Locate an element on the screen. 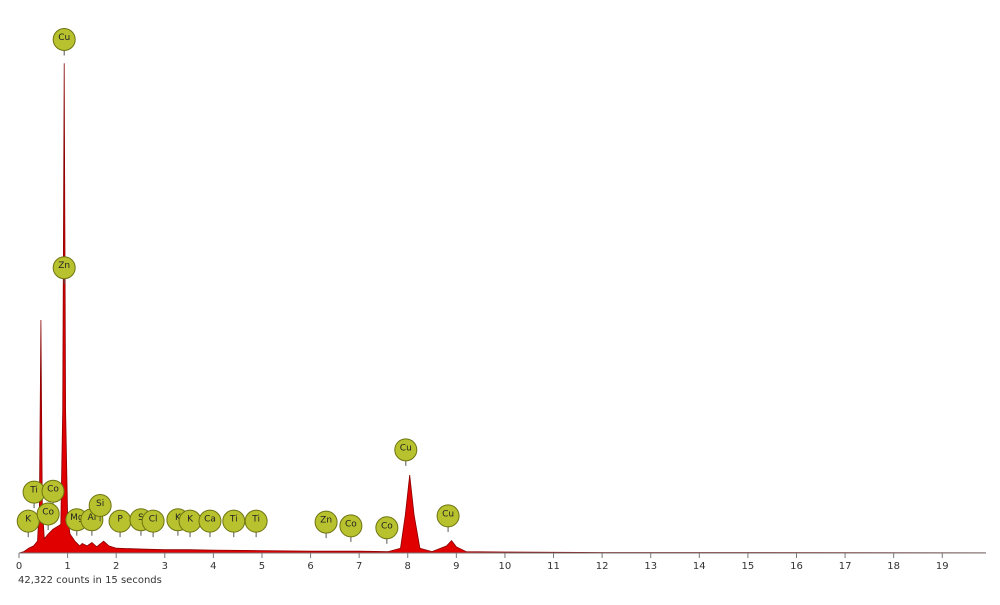  x-tick-label: 11 is located at coordinates (553, 566).